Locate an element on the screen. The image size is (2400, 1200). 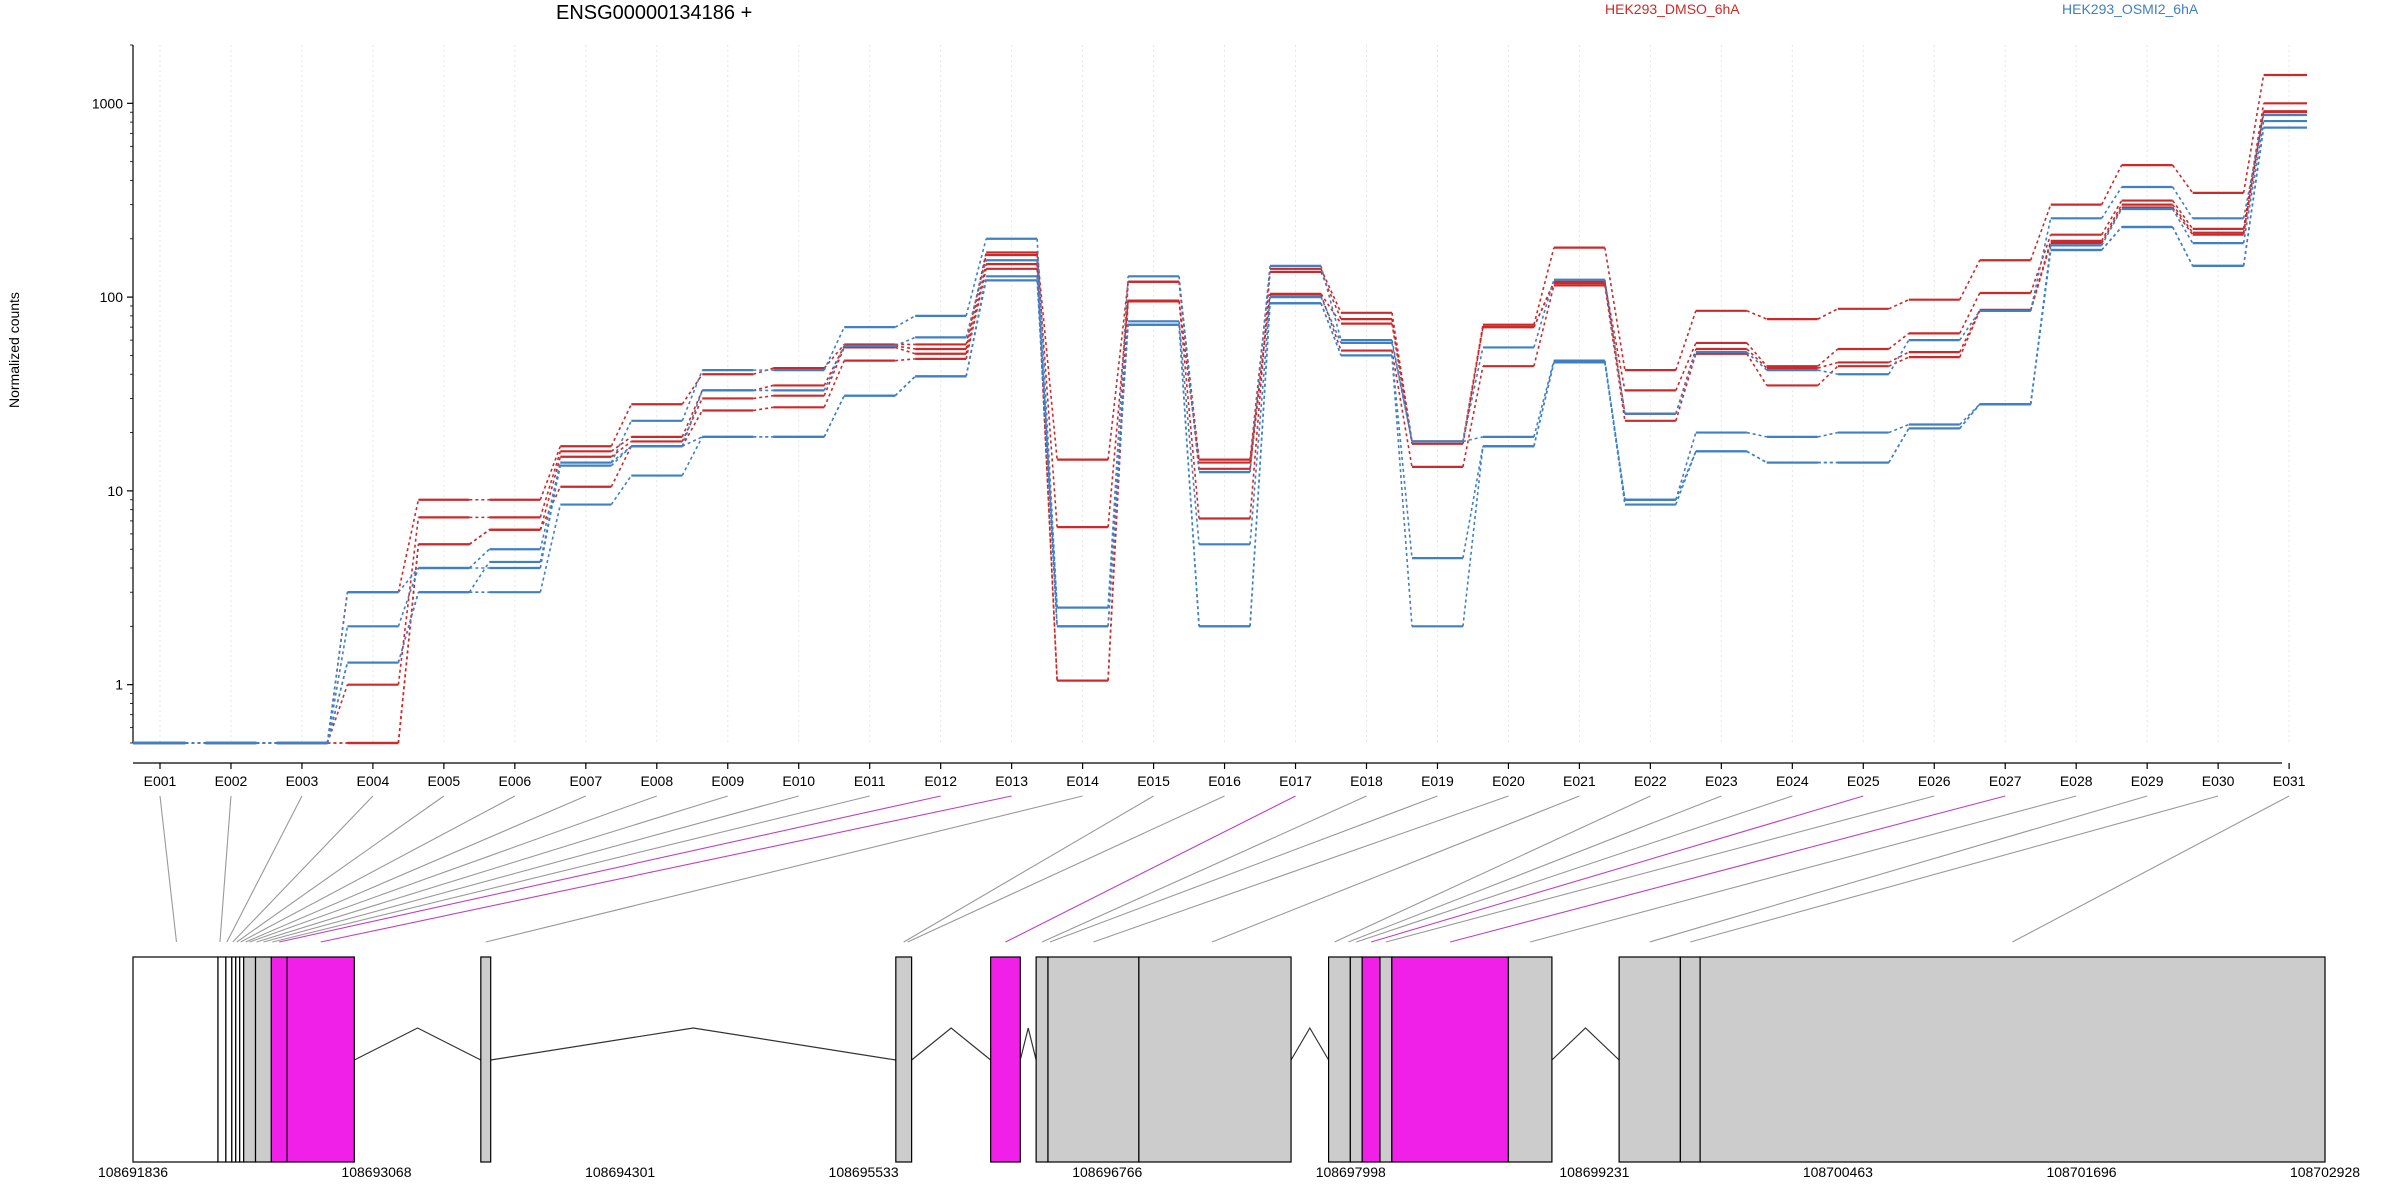
x-tick-label: E008 is located at coordinates (656, 781).